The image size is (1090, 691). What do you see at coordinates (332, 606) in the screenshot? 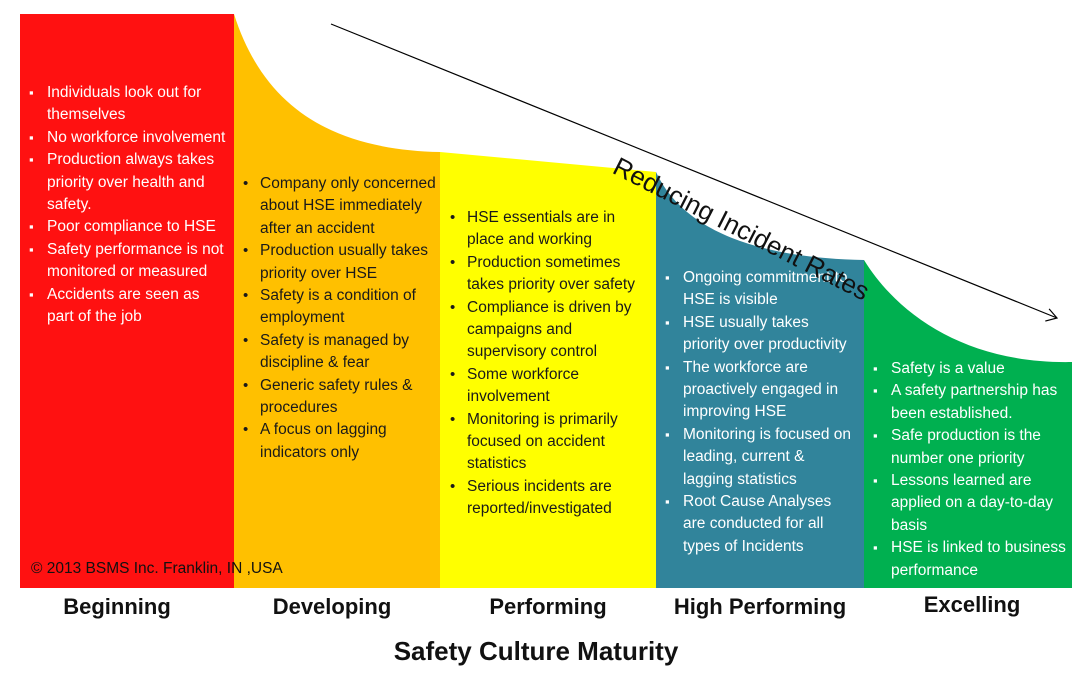
I see `stage-label-developing: Developing` at bounding box center [332, 606].